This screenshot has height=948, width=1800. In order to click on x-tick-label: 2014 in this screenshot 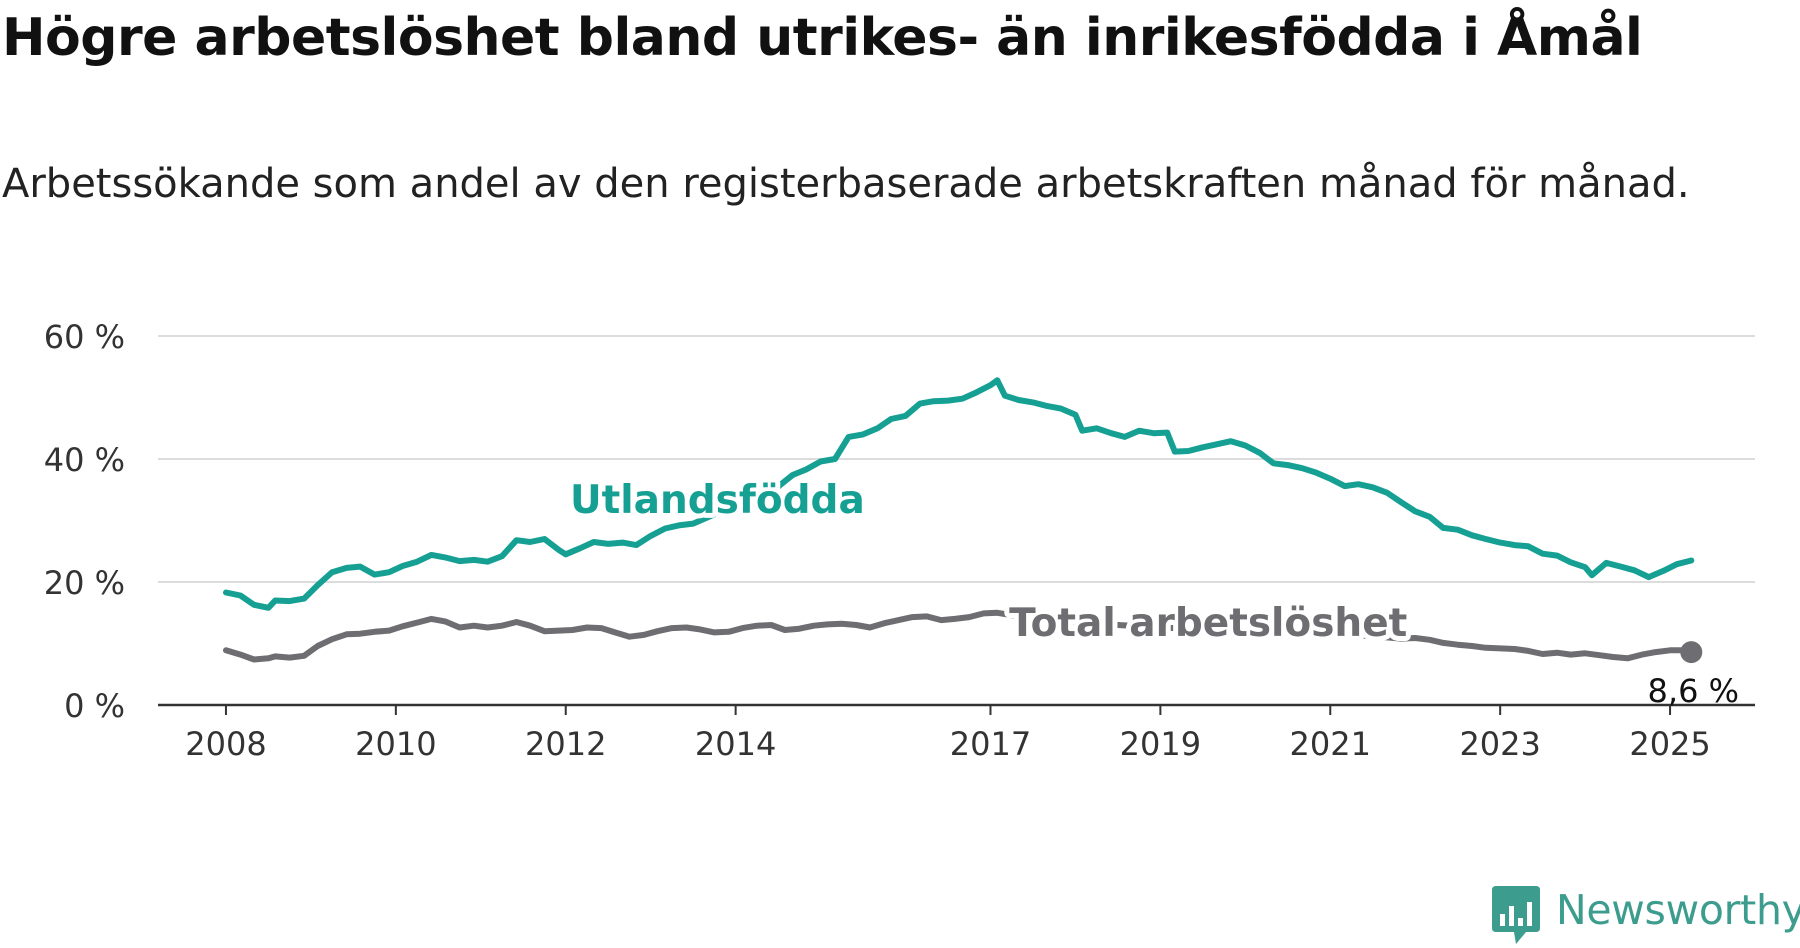, I will do `click(735, 744)`.